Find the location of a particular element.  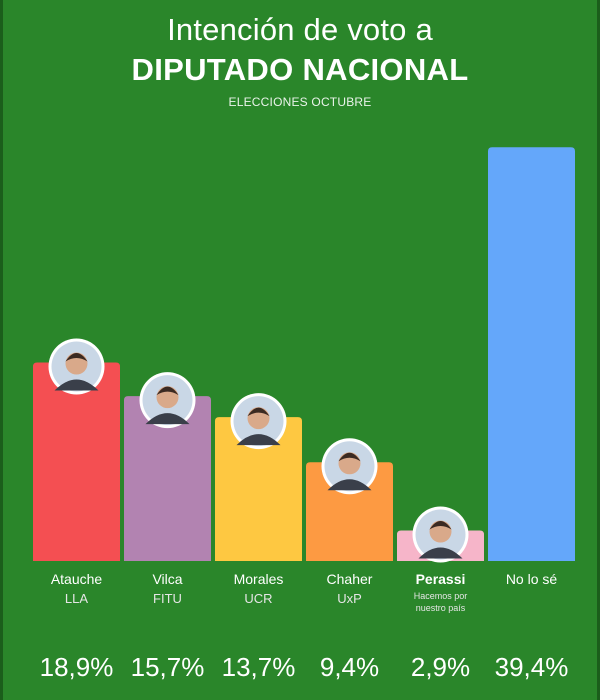

candidate-name-label: Morales is located at coordinates (259, 579).